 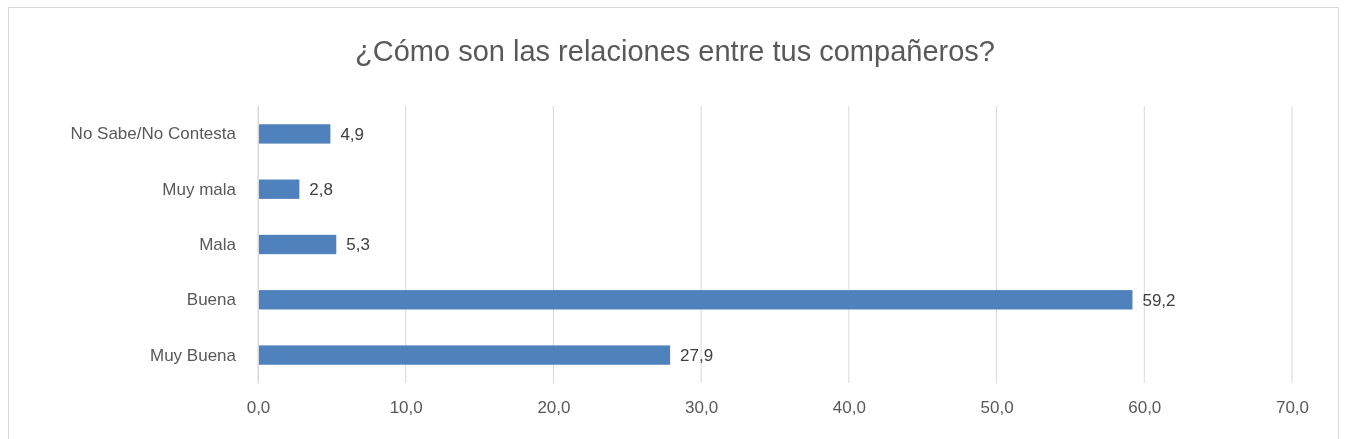 What do you see at coordinates (218, 244) in the screenshot?
I see `y-tick-label: Mala` at bounding box center [218, 244].